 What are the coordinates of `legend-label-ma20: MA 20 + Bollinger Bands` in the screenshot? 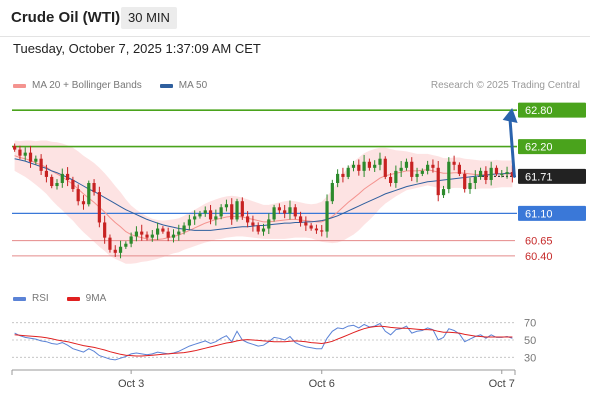 It's located at (87, 85).